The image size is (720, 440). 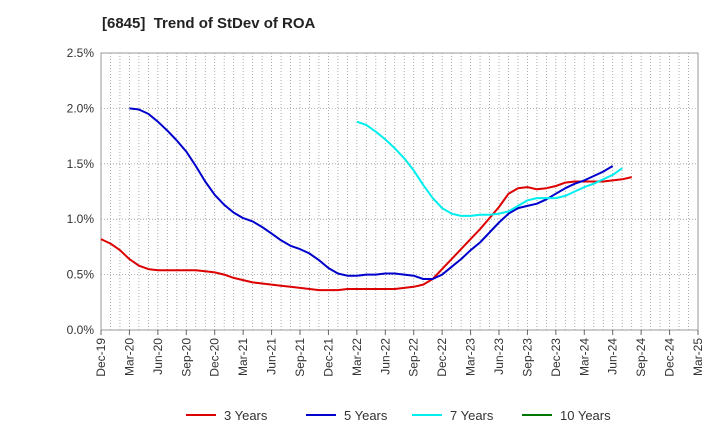 What do you see at coordinates (272, 356) in the screenshot?
I see `x-tick-label: Jun-21` at bounding box center [272, 356].